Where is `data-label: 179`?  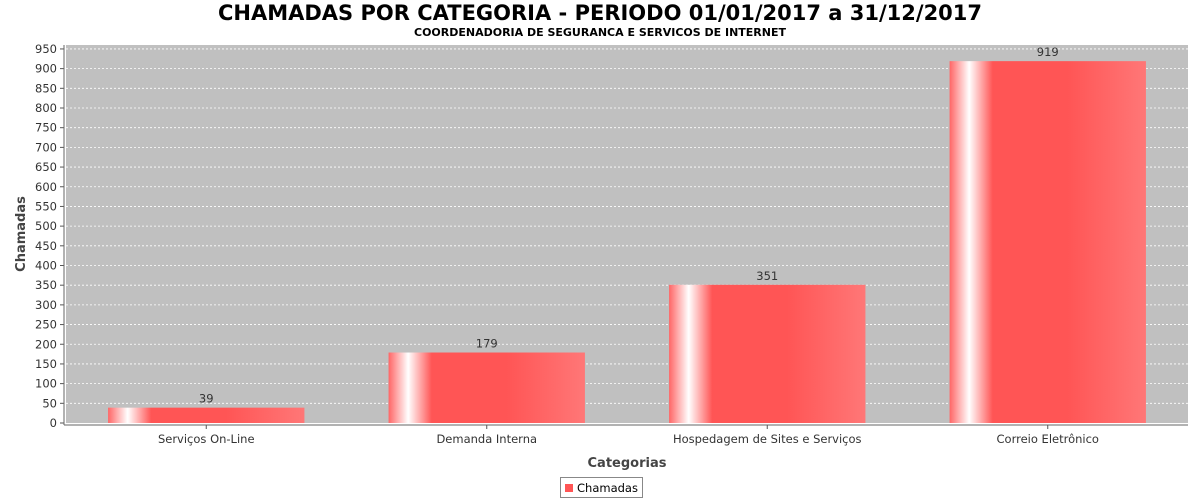
data-label: 179 is located at coordinates (487, 344).